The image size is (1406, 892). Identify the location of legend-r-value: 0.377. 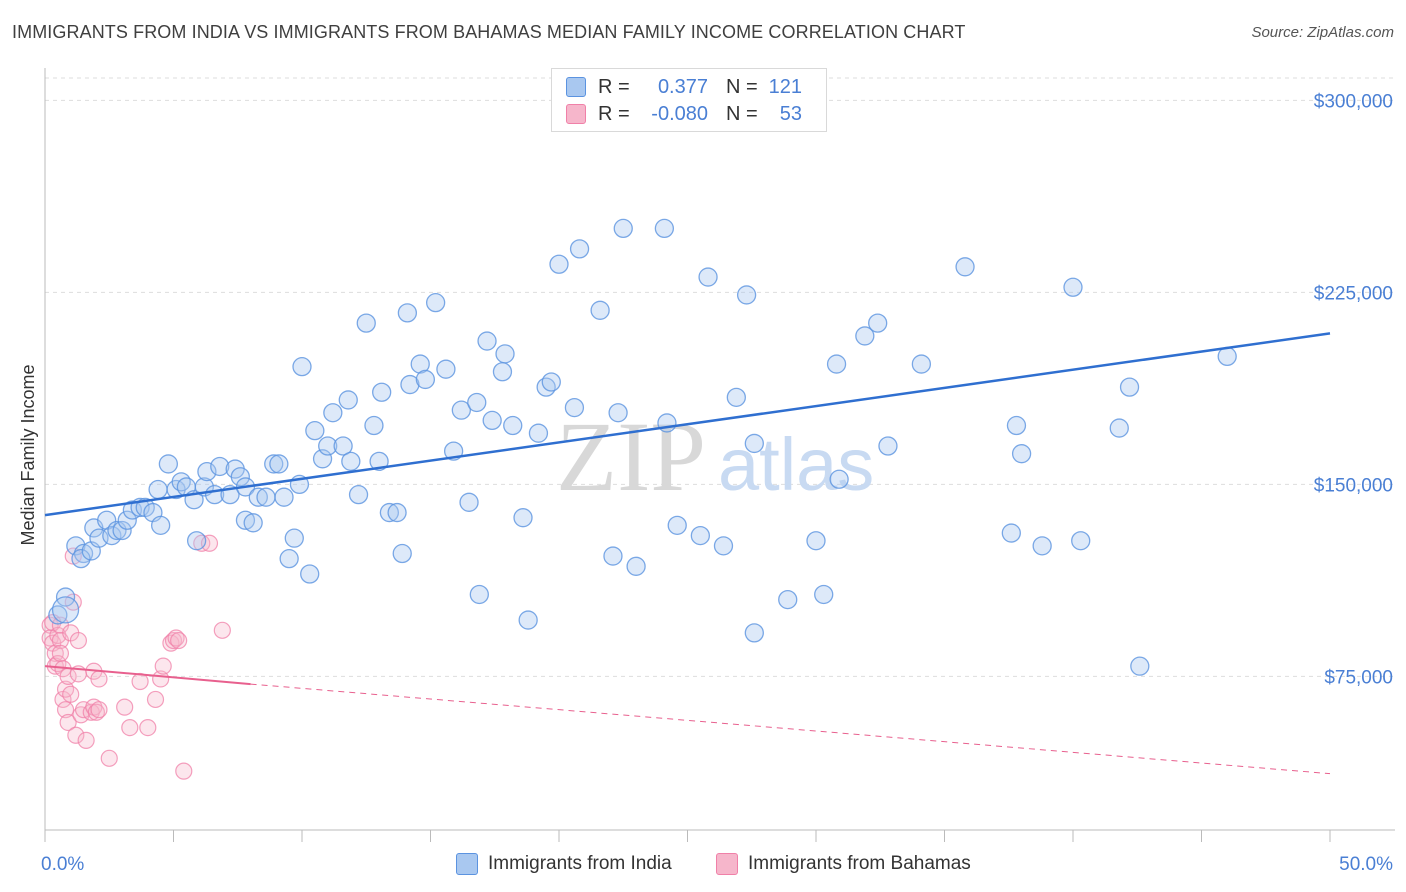
(682, 86).